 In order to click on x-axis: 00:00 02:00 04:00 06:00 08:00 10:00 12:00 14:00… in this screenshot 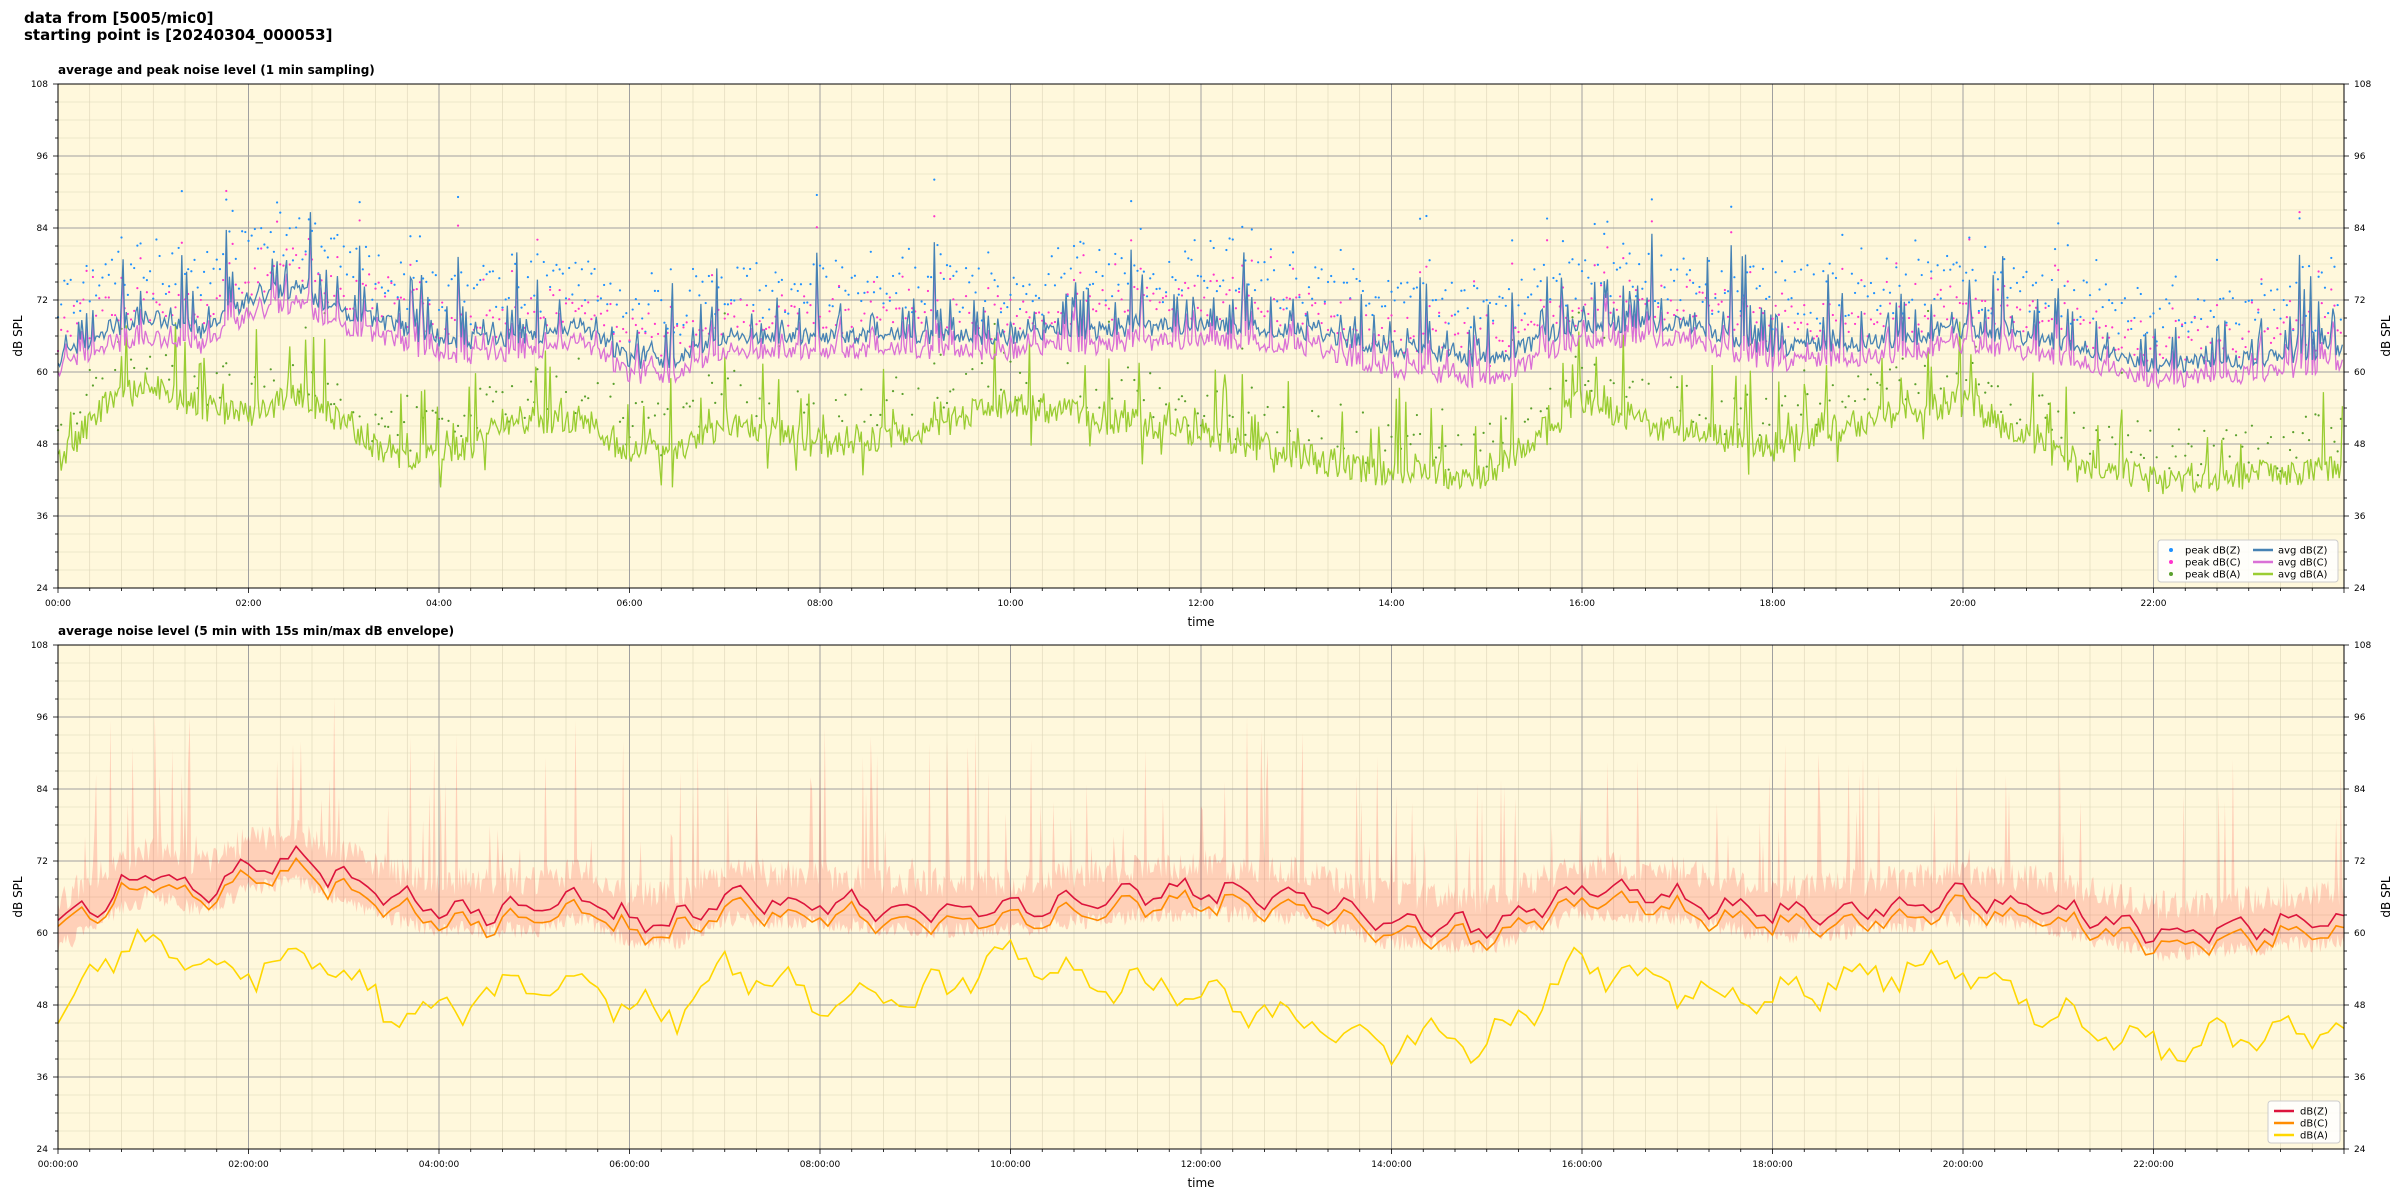, I will do `click(1195, 598)`.